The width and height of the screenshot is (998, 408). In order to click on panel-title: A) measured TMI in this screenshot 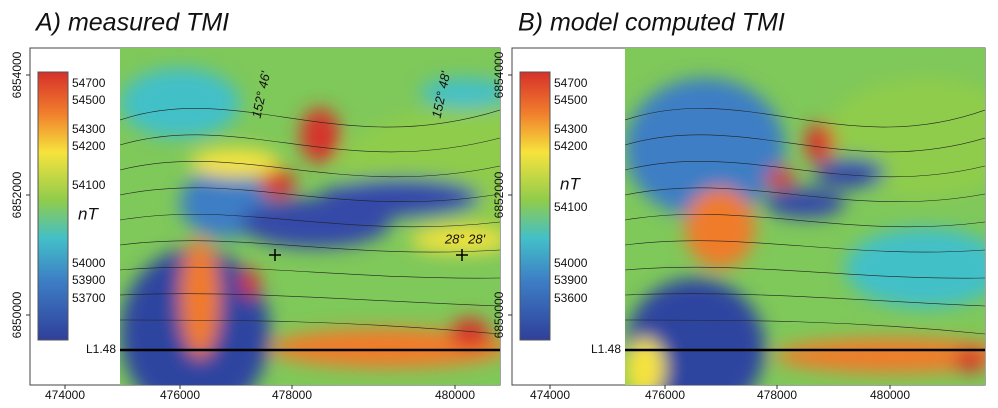, I will do `click(131, 23)`.